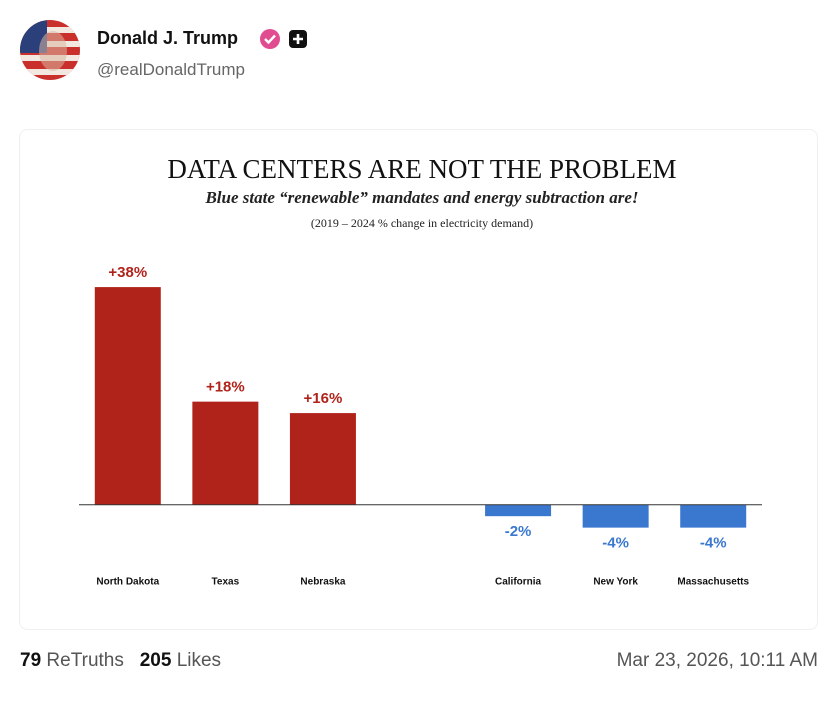 This screenshot has height=704, width=840. I want to click on x-tick-label: Nebraska, so click(322, 582).